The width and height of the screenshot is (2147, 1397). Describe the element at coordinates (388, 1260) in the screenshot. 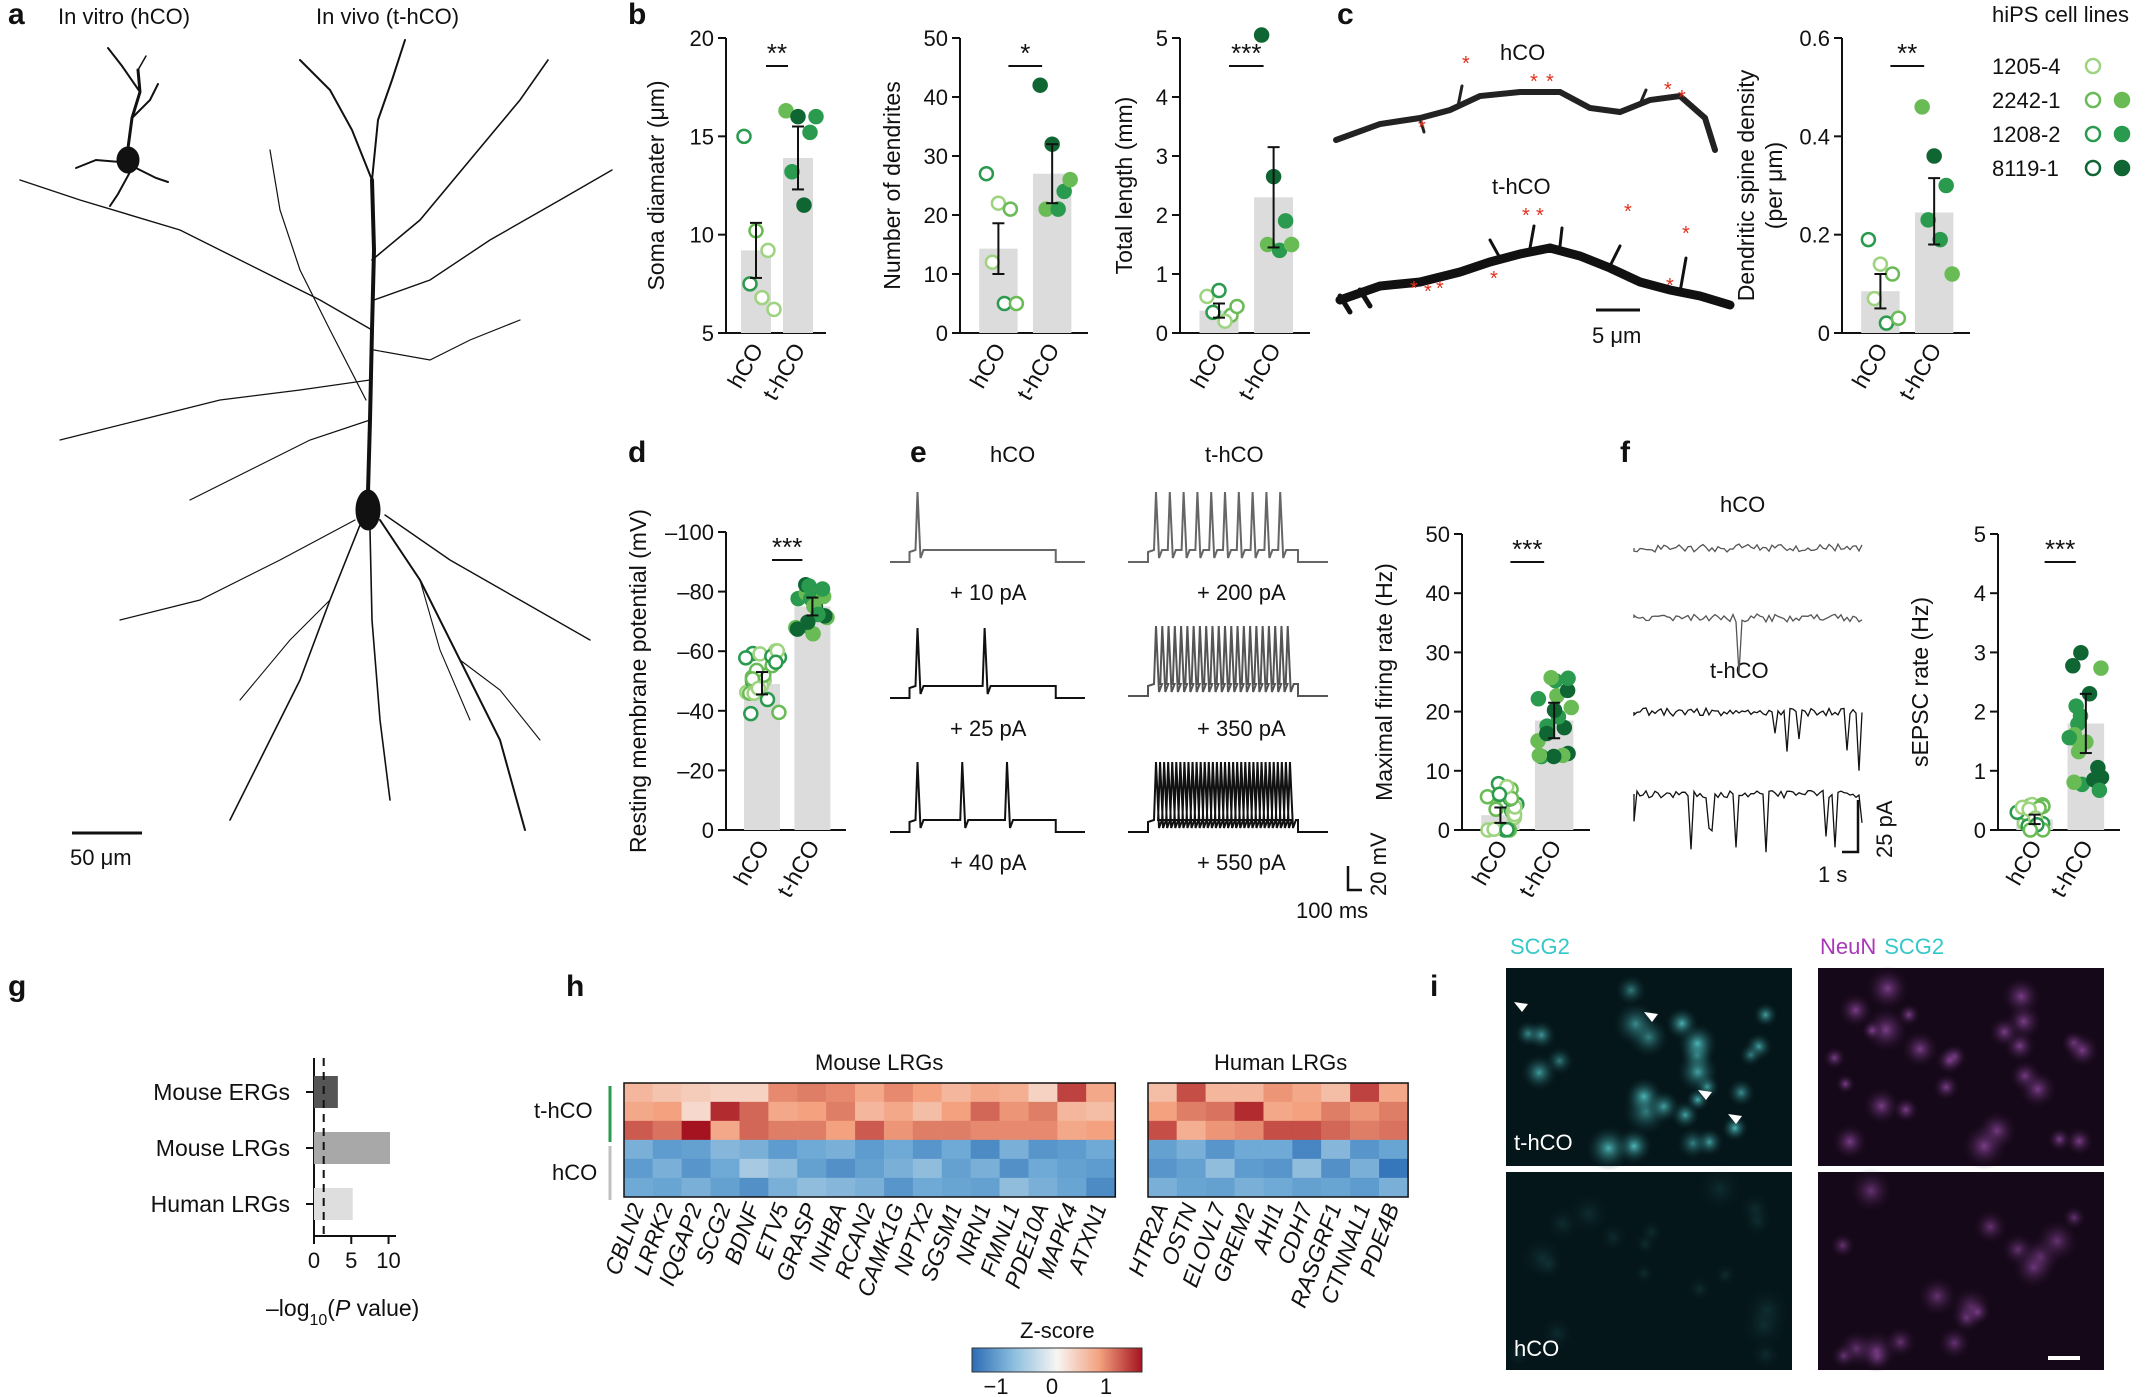

I see `x-tick-label: 10` at that location.